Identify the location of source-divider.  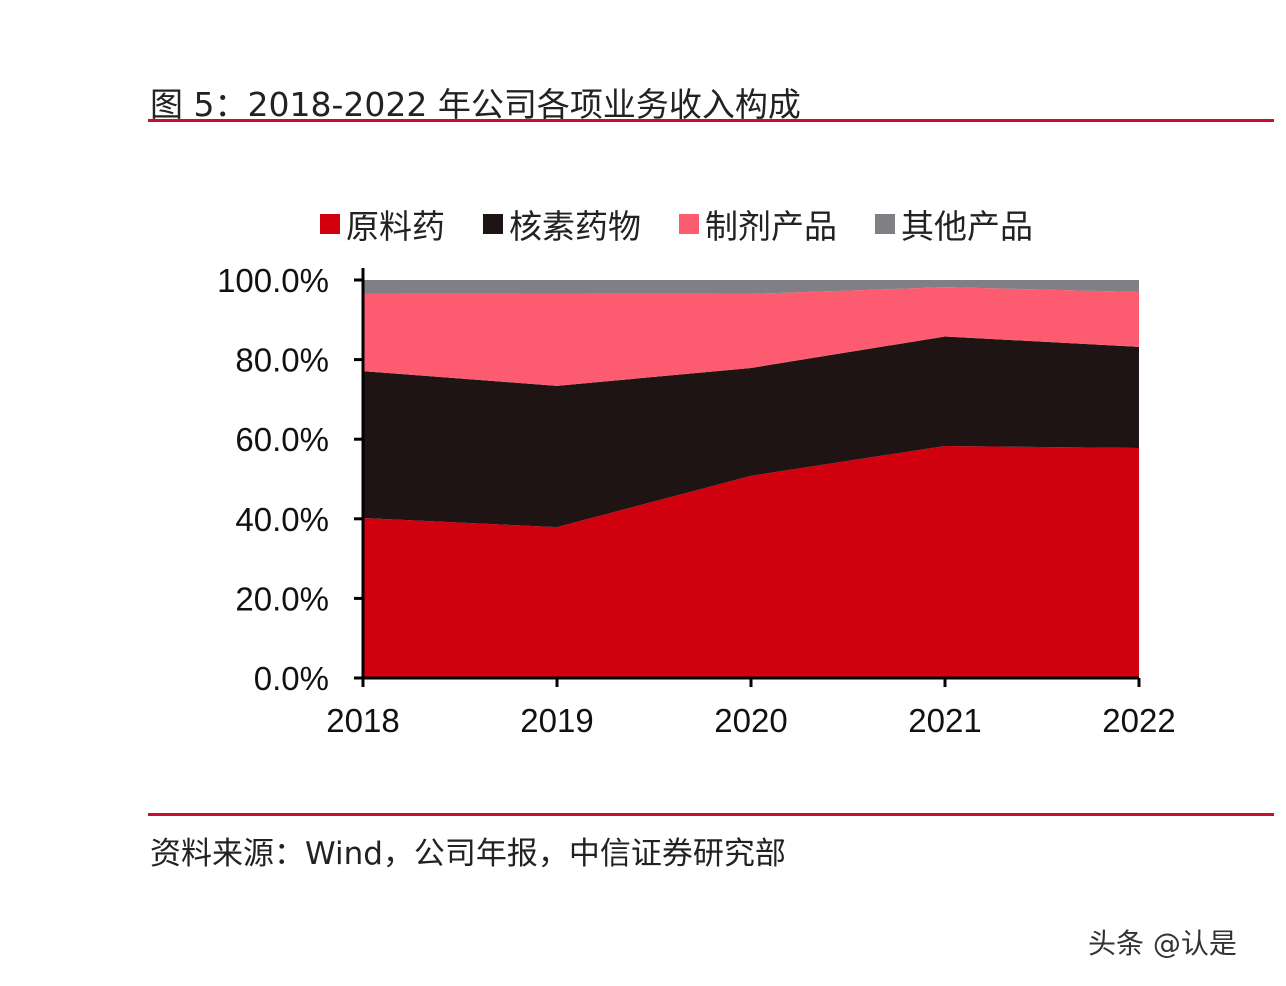
(711, 814).